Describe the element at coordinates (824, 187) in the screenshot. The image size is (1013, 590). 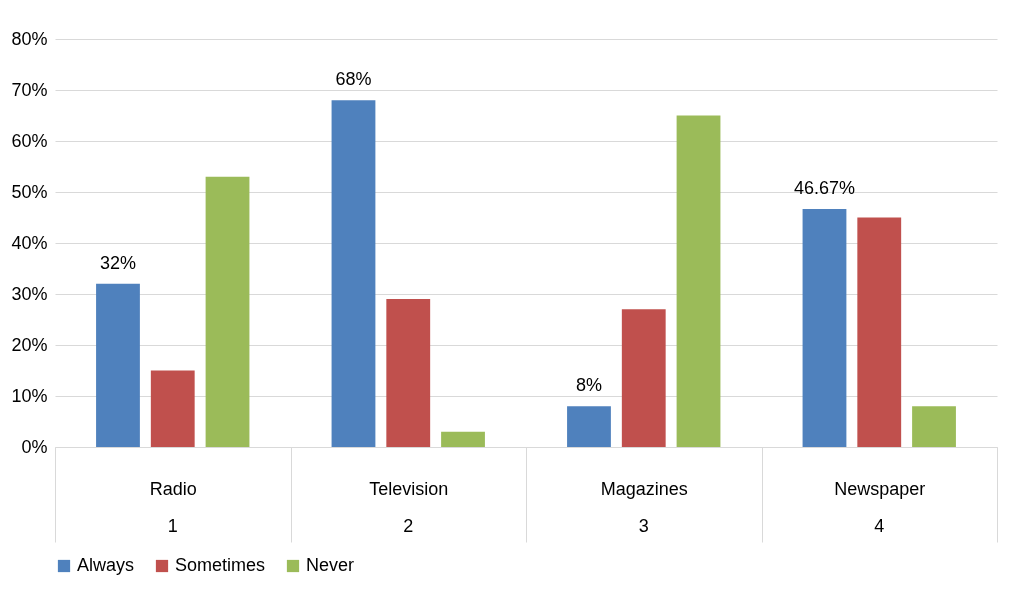
I see `data-label: 46.67%` at that location.